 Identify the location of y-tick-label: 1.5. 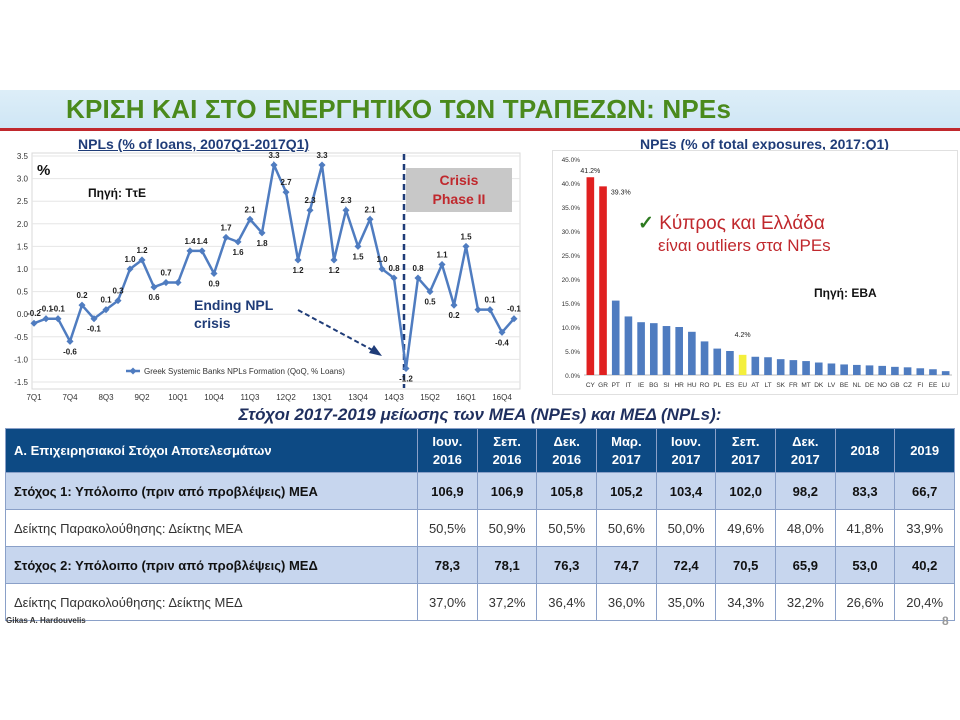
(23, 246).